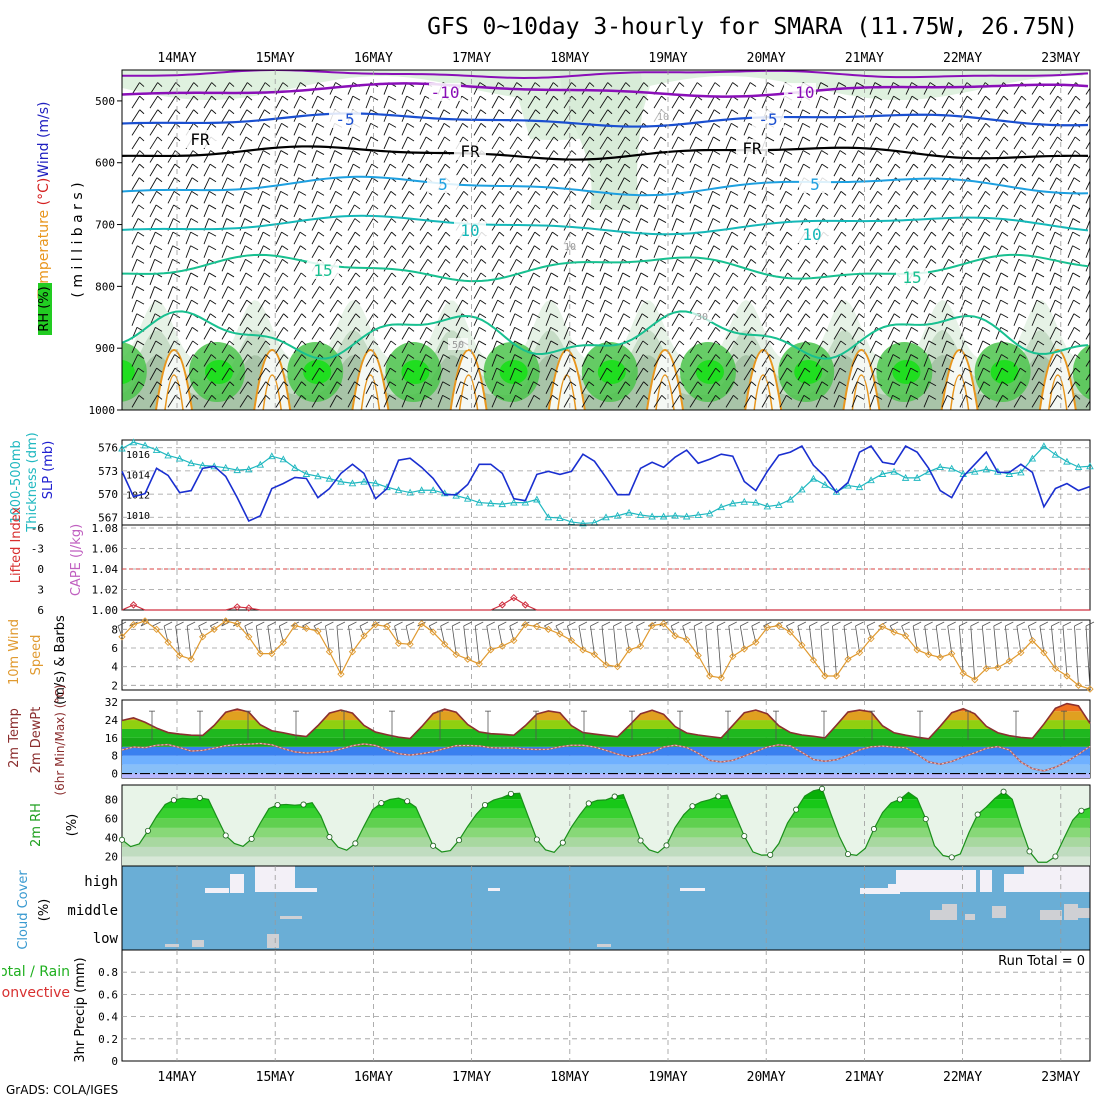  Describe the element at coordinates (949, 912) in the screenshot. I see `mid-cloud-block` at that location.